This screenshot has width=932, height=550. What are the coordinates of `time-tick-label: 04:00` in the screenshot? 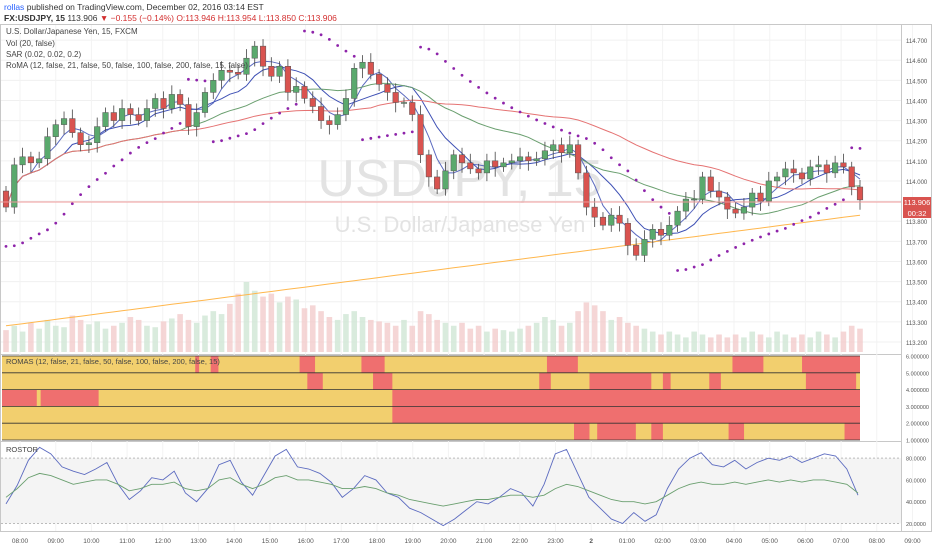 It's located at (734, 541).